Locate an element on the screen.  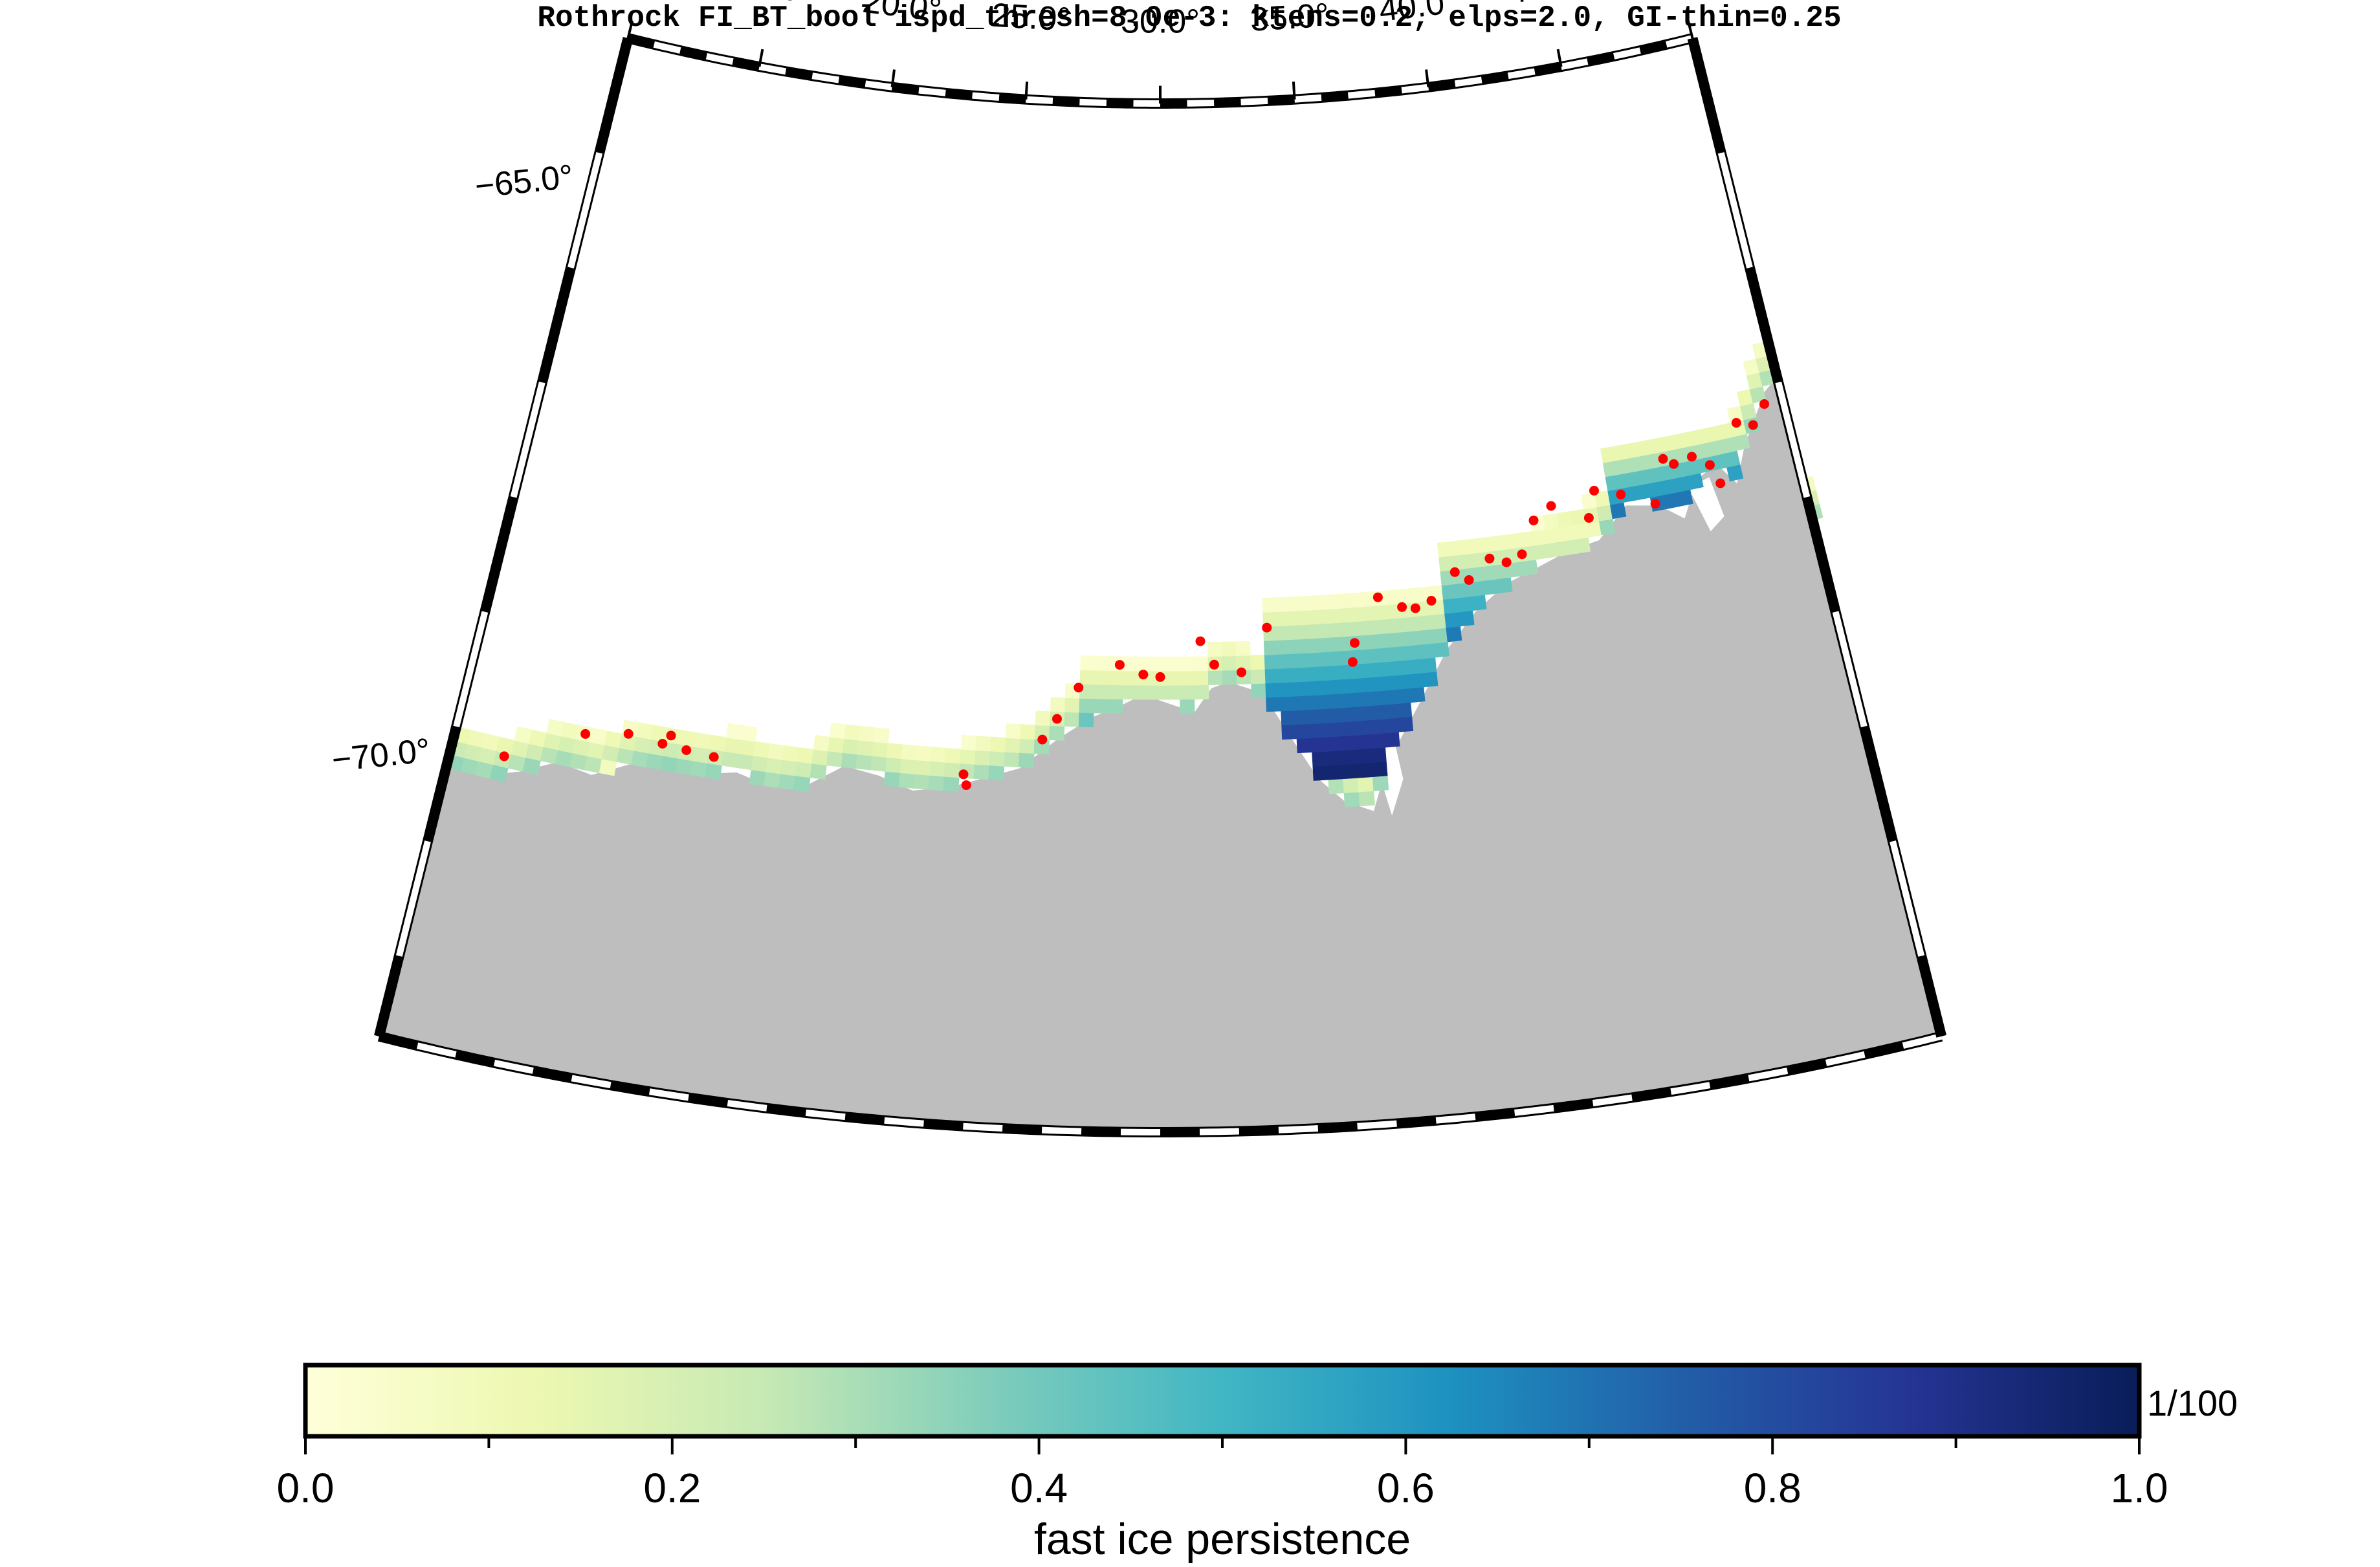
colorbar-label: fast ice persistence is located at coordinates (1222, 1539).